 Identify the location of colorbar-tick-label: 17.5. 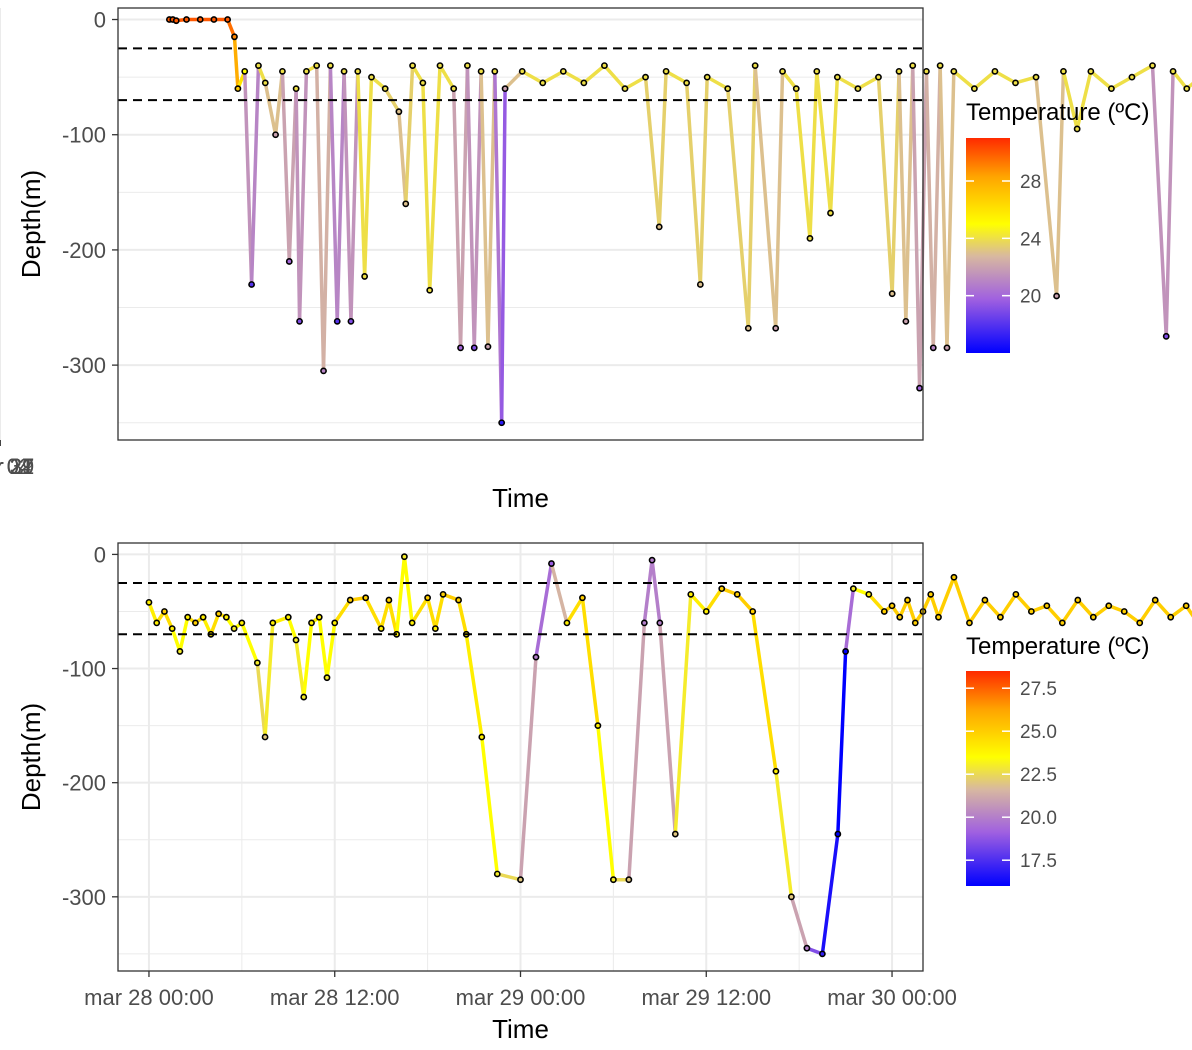
(1038, 861).